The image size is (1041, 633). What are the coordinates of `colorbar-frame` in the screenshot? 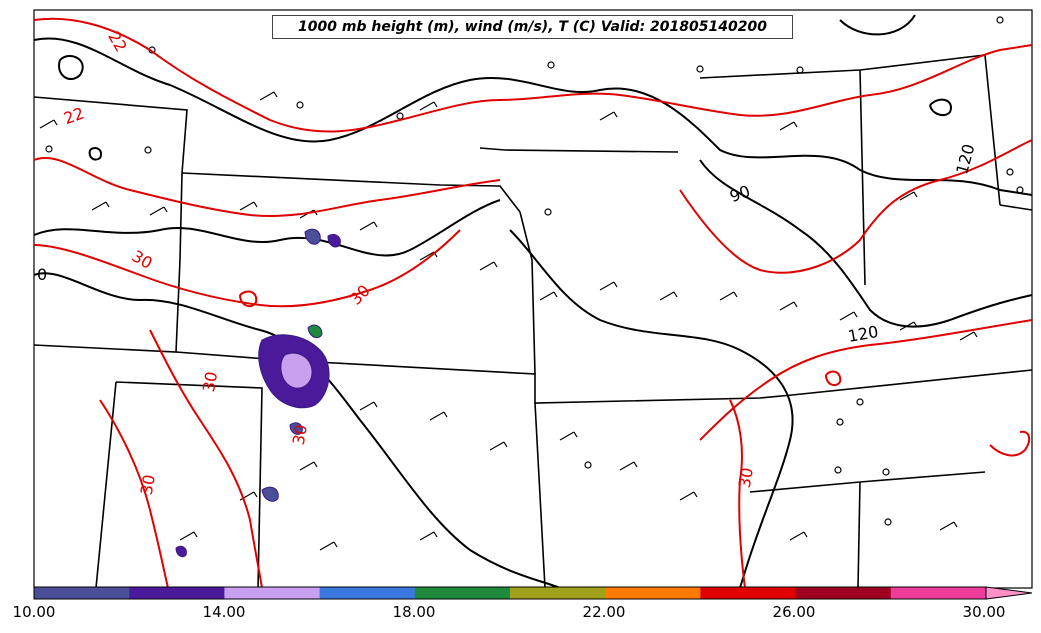 It's located at (510, 593).